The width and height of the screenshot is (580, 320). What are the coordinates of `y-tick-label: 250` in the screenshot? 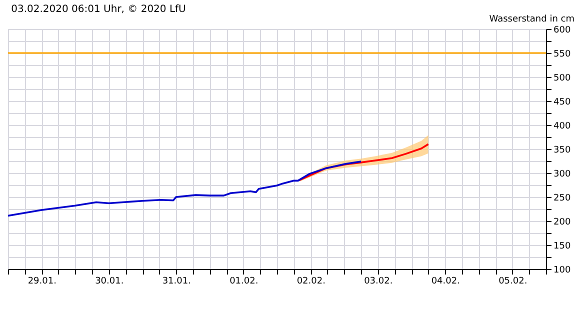 It's located at (562, 199).